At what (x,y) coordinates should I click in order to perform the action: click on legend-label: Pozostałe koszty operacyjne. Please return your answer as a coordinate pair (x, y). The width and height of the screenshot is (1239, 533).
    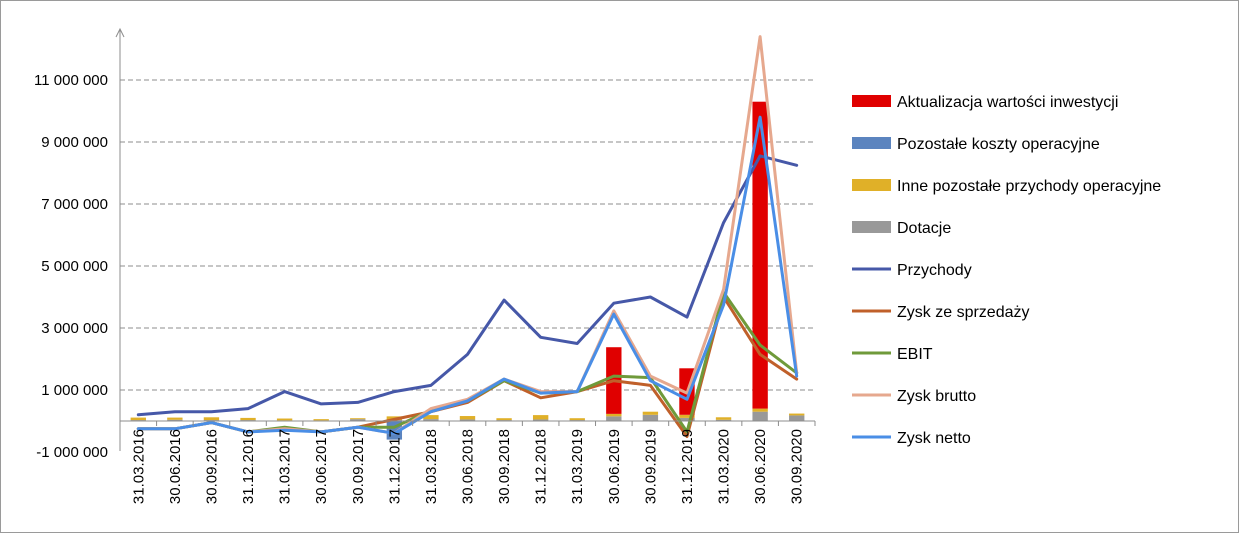
    Looking at the image, I should click on (998, 144).